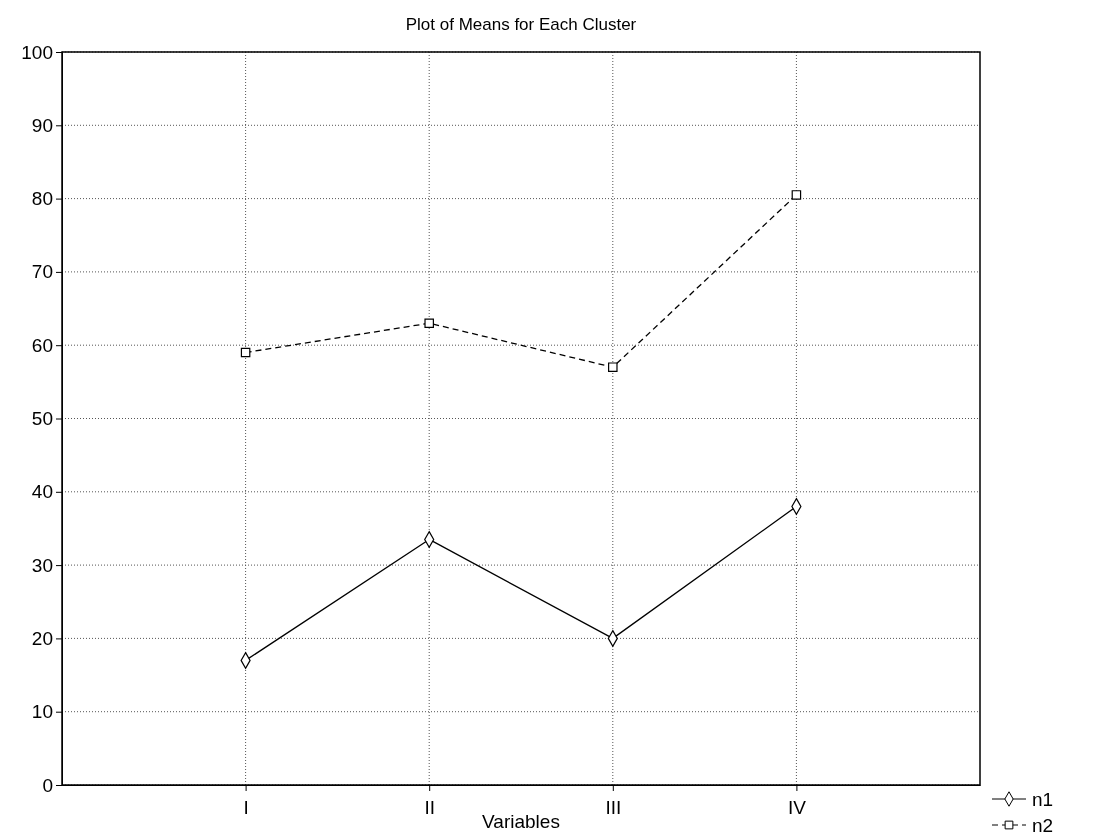 This screenshot has width=1095, height=837. What do you see at coordinates (42, 419) in the screenshot?
I see `y-tick-label: 50` at bounding box center [42, 419].